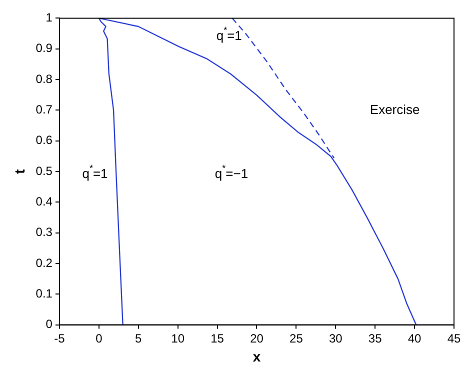 This screenshot has width=474, height=375. Describe the element at coordinates (60, 338) in the screenshot. I see `x-tick-label: -5` at that location.